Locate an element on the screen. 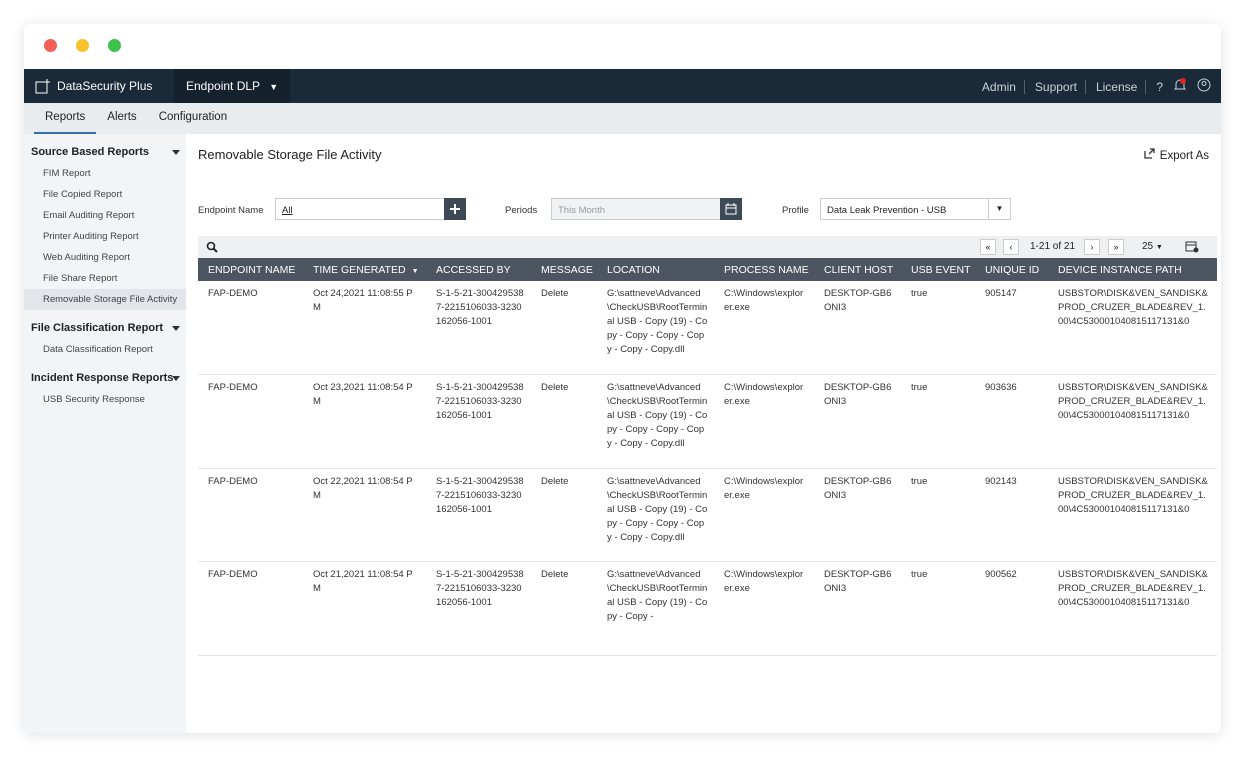 This screenshot has height=757, width=1245. report-title: Removable Storage File Activity is located at coordinates (290, 154).